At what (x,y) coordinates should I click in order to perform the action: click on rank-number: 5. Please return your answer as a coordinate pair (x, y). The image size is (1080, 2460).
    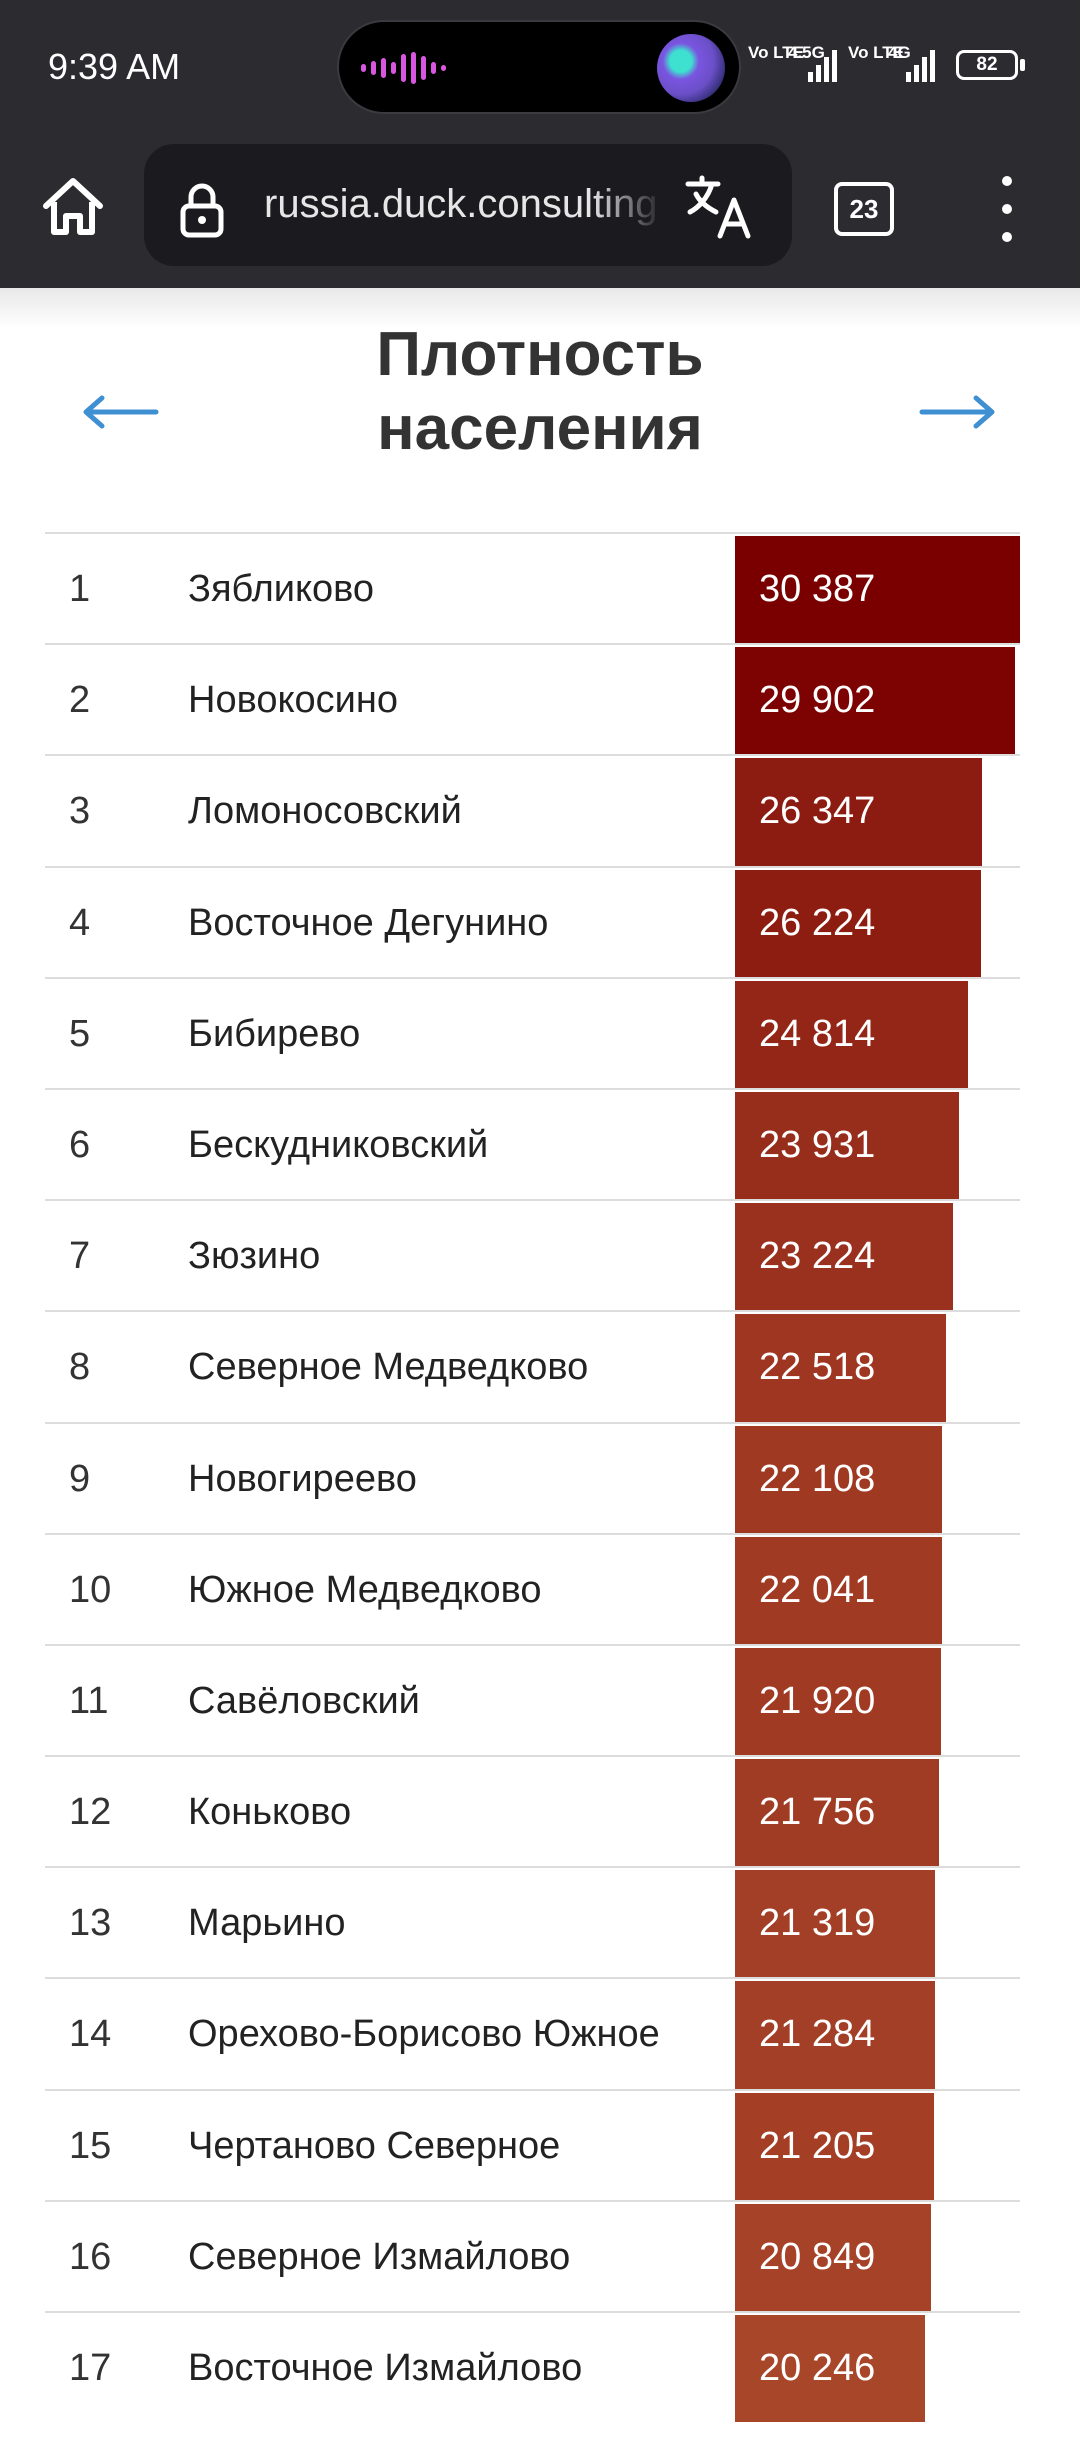
    Looking at the image, I should click on (80, 1033).